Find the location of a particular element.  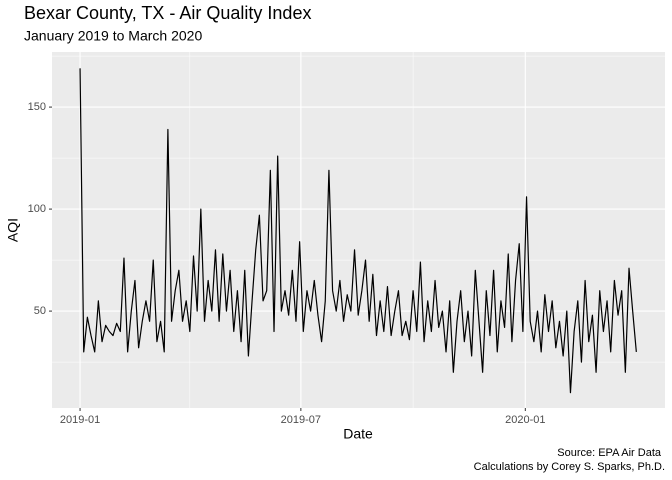

y-tick-label: 50 is located at coordinates (40, 311).